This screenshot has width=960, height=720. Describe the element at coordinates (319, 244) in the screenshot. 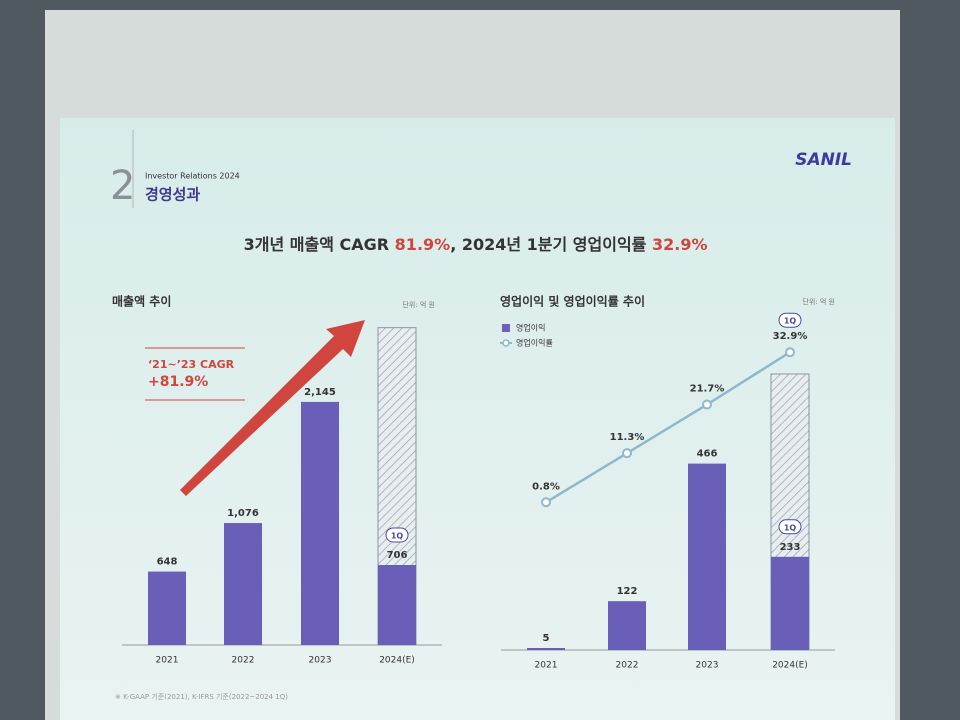

I see `headline-text: 3개년 매출액 CAGR` at that location.